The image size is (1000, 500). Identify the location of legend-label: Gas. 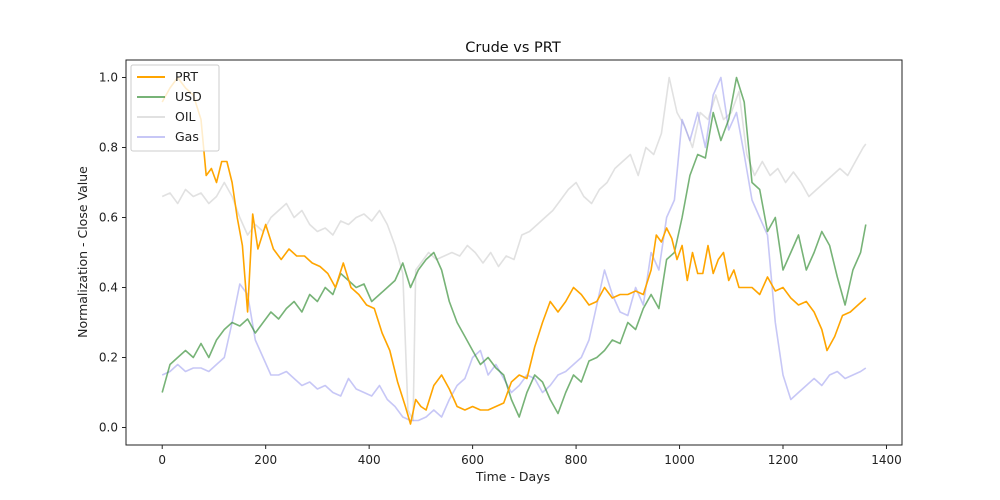
(187, 136).